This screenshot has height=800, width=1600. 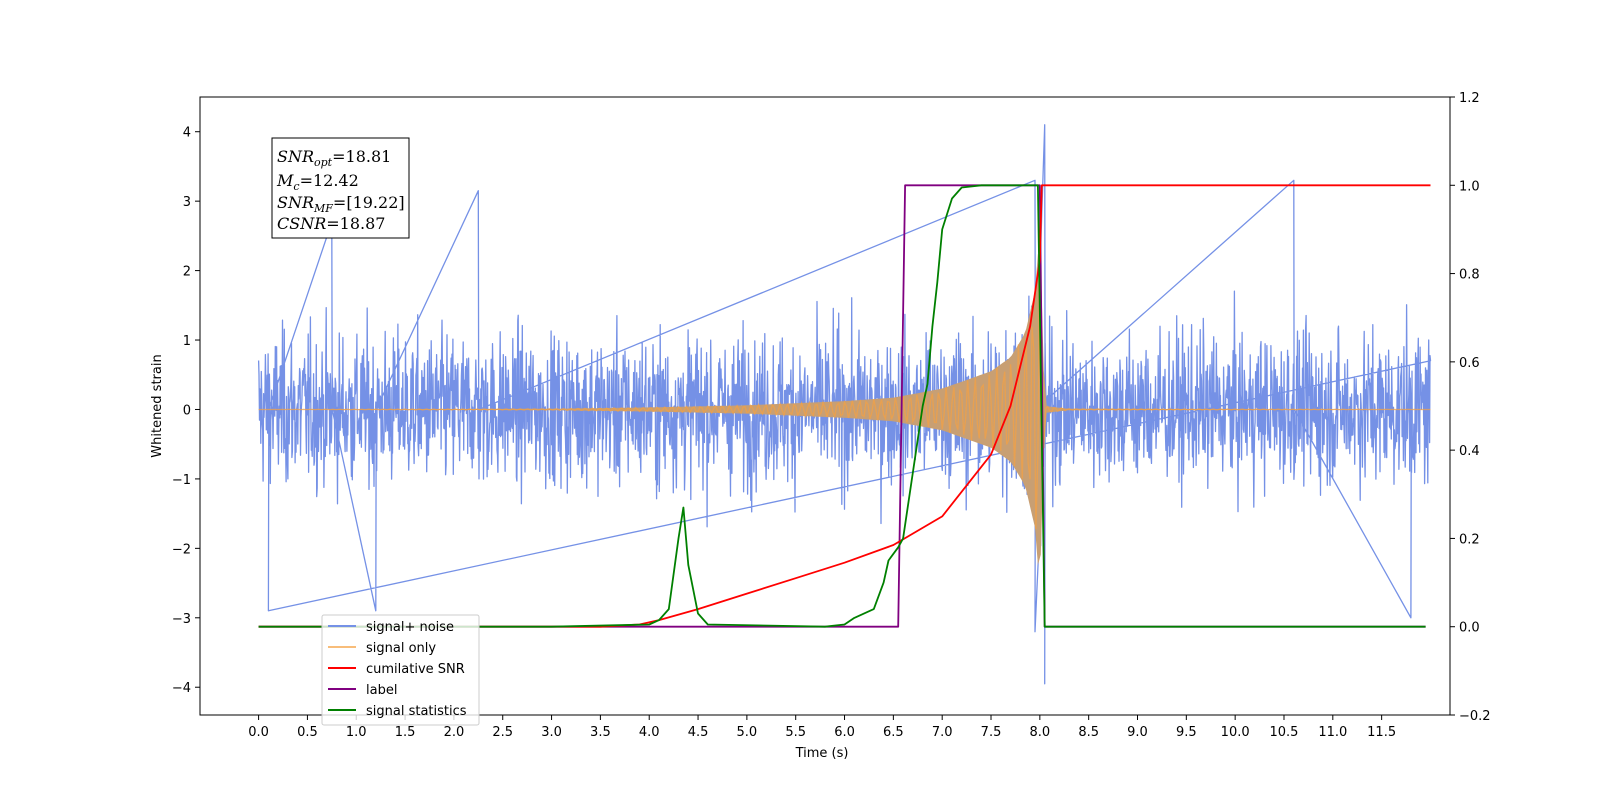 I want to click on x-tick-label: 1.5, so click(x=405, y=732).